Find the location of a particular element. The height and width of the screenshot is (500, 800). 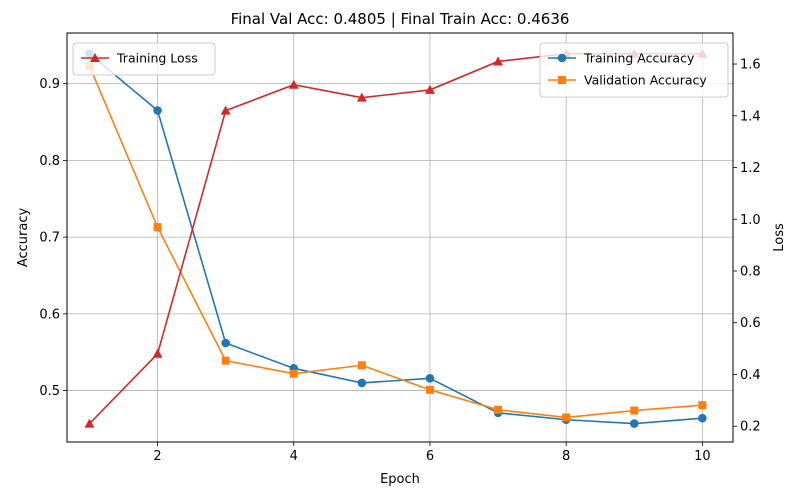

x-tick-label: 10 is located at coordinates (702, 456).